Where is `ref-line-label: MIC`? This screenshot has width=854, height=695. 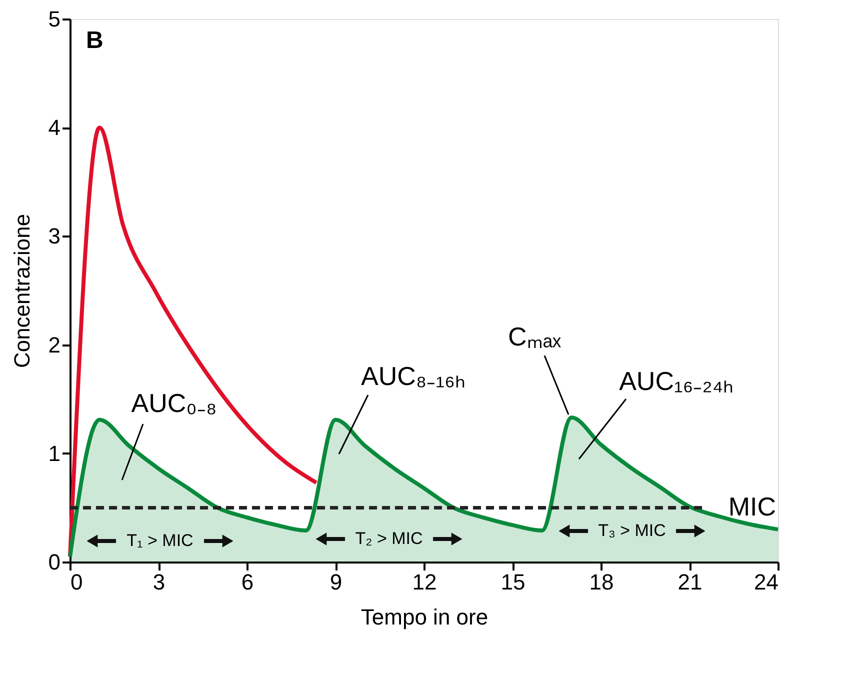
ref-line-label: MIC is located at coordinates (752, 507).